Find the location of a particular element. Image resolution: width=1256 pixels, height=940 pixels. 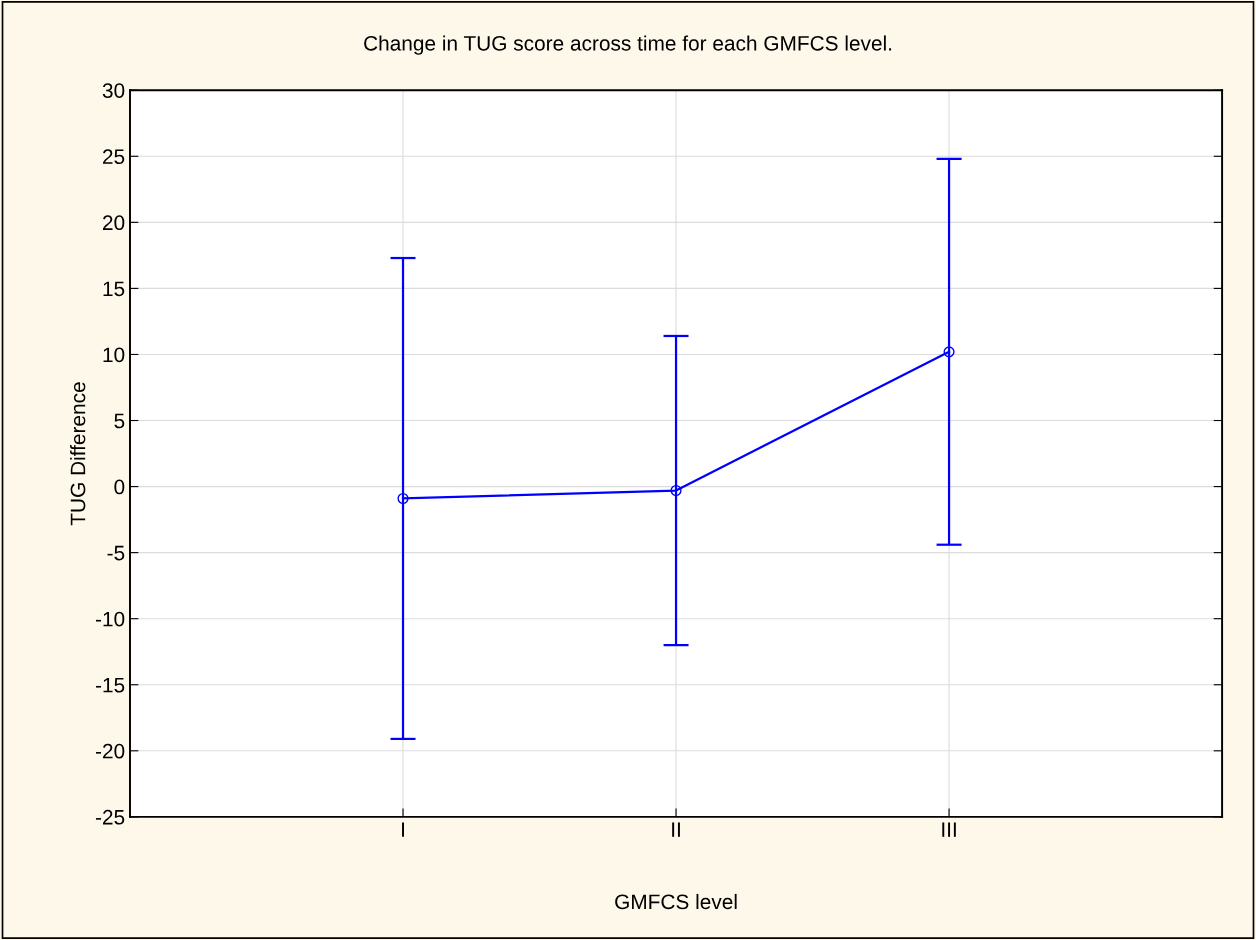

y-tick-label: 5 is located at coordinates (119, 421).